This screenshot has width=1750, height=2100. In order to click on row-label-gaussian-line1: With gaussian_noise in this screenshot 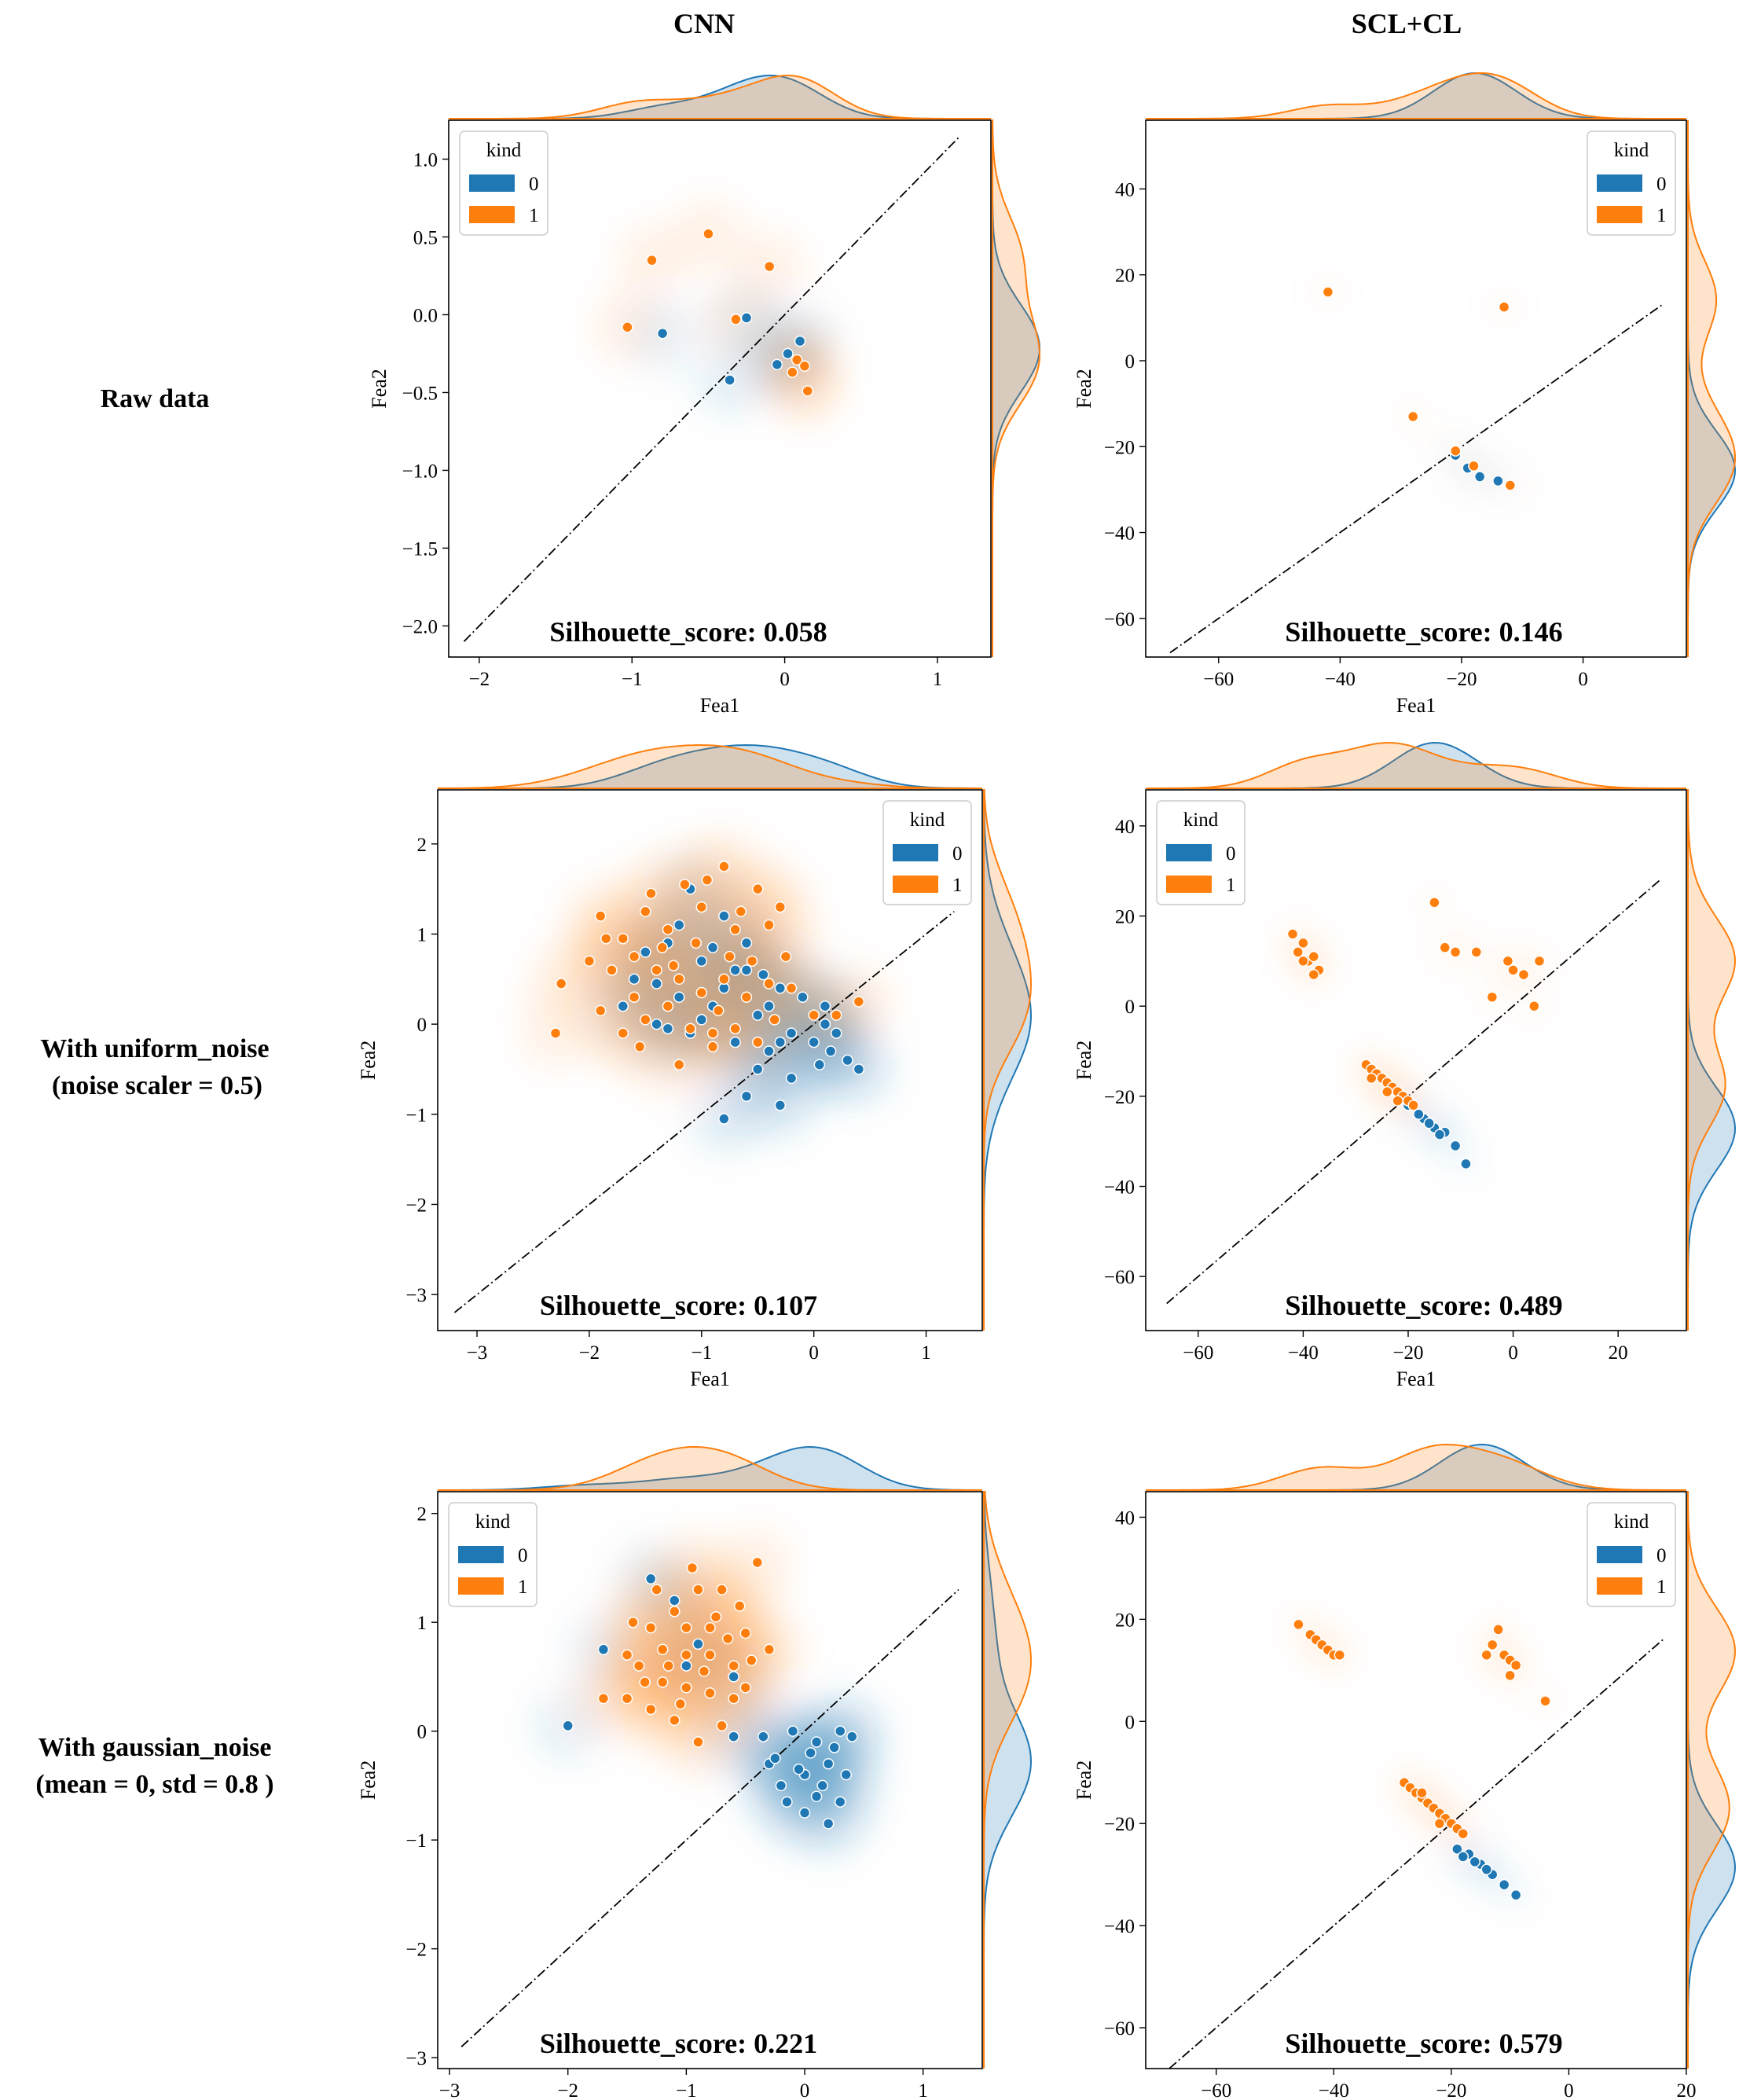, I will do `click(155, 1747)`.